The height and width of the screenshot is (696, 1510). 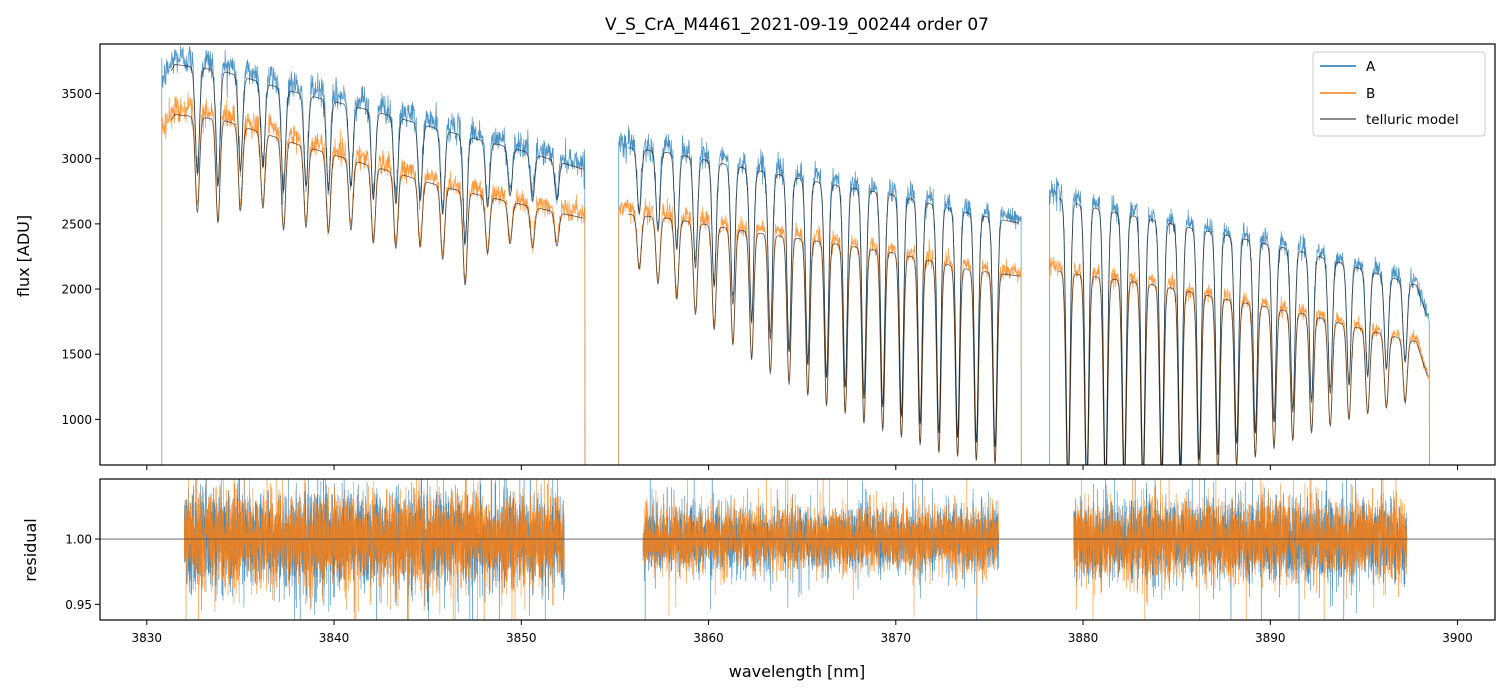 What do you see at coordinates (76, 159) in the screenshot?
I see `flux-y-tick-label: 3000` at bounding box center [76, 159].